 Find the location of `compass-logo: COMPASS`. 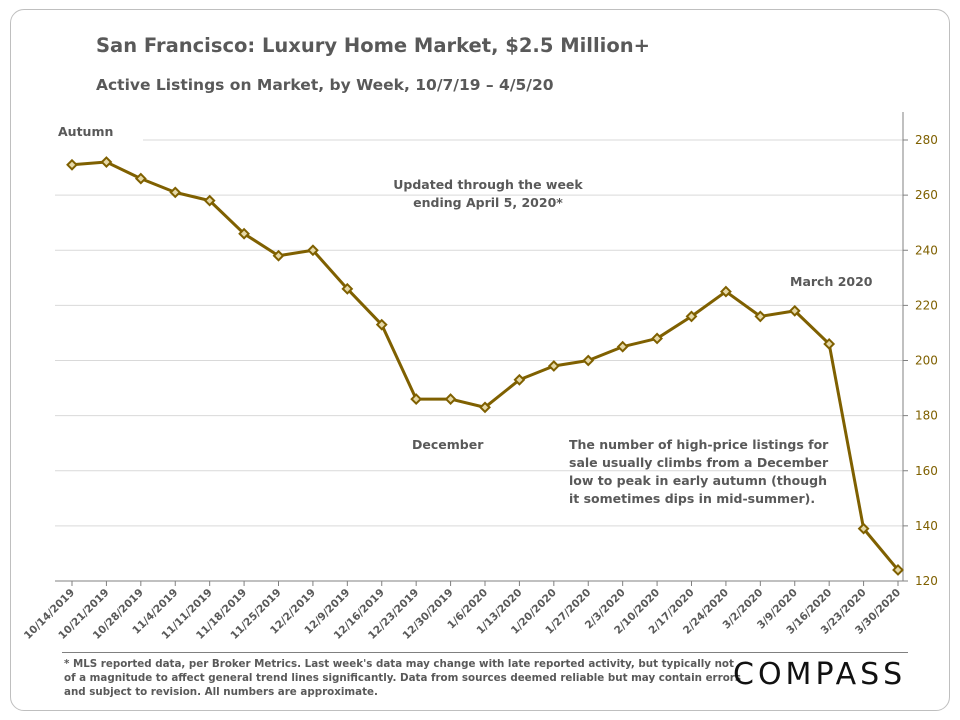

compass-logo: COMPASS is located at coordinates (820, 674).